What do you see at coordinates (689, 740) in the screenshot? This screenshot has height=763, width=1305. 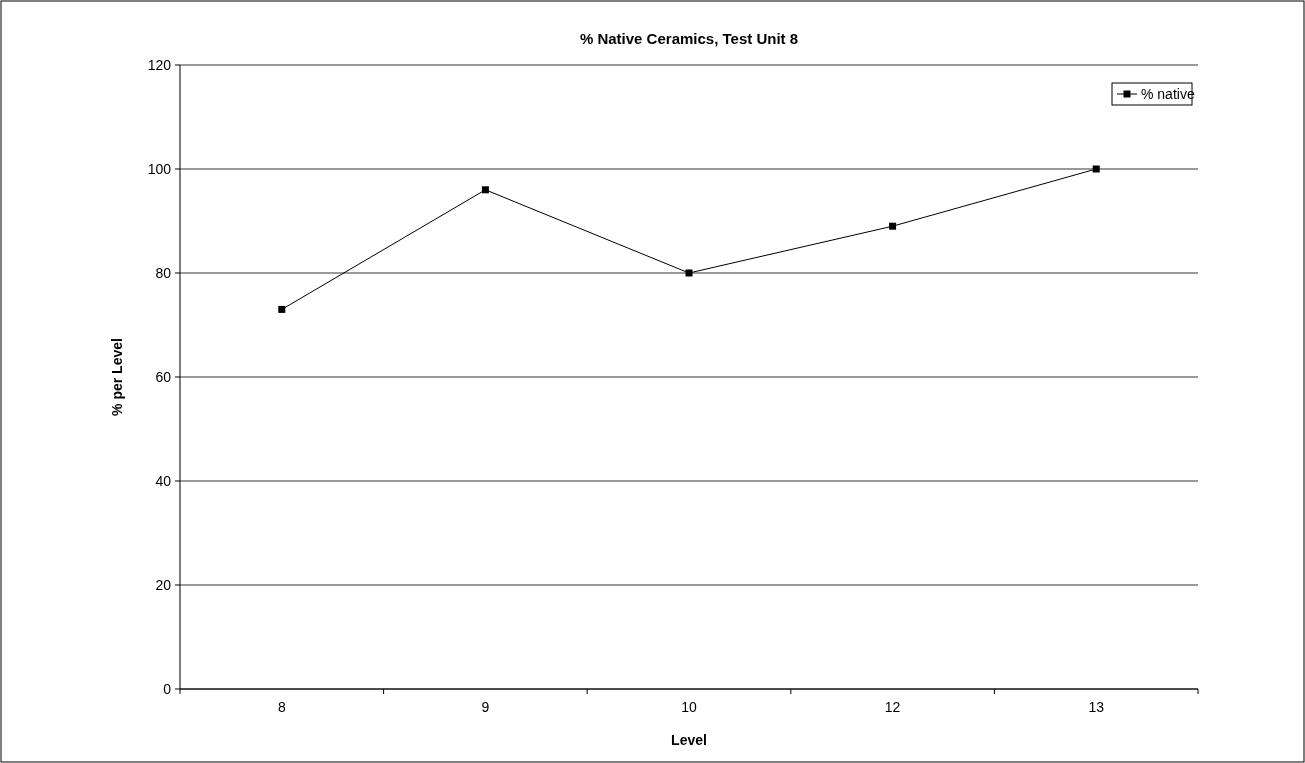 I see `x-axis-title: Level` at bounding box center [689, 740].